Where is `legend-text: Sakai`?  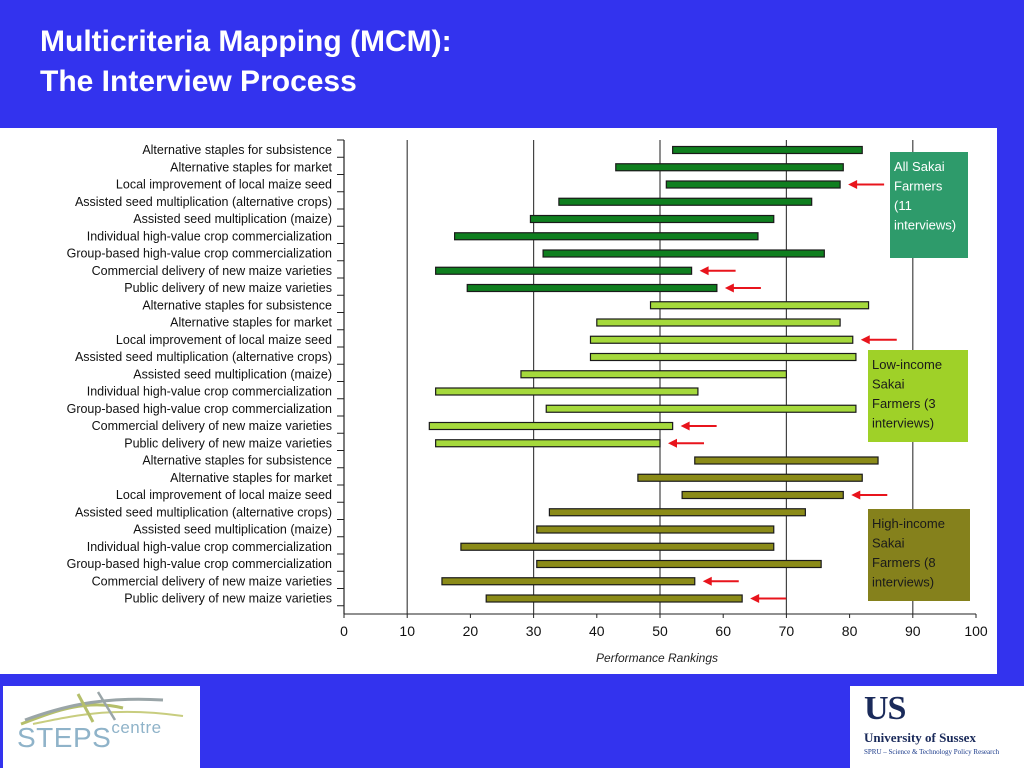
legend-text: Sakai is located at coordinates (888, 543).